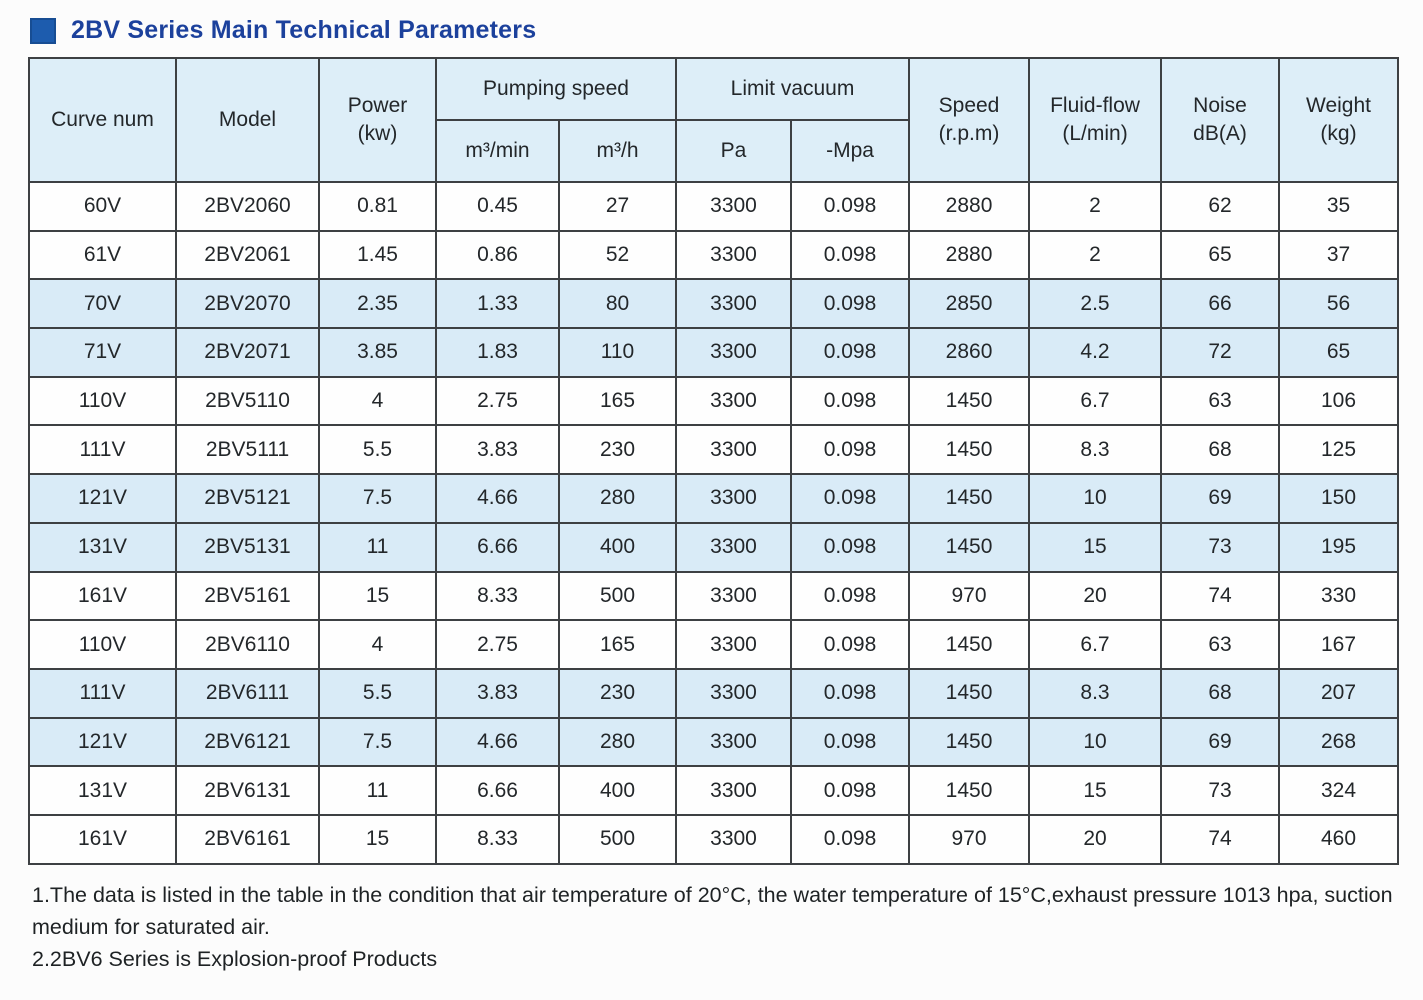  I want to click on table-cell: 150, so click(1339, 498).